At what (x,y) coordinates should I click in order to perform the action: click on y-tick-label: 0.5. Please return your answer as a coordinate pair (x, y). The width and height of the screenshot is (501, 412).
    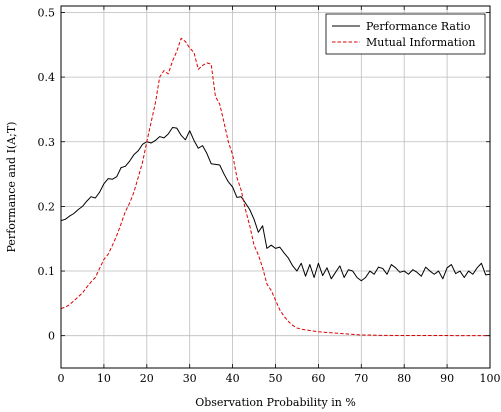
    Looking at the image, I should click on (47, 12).